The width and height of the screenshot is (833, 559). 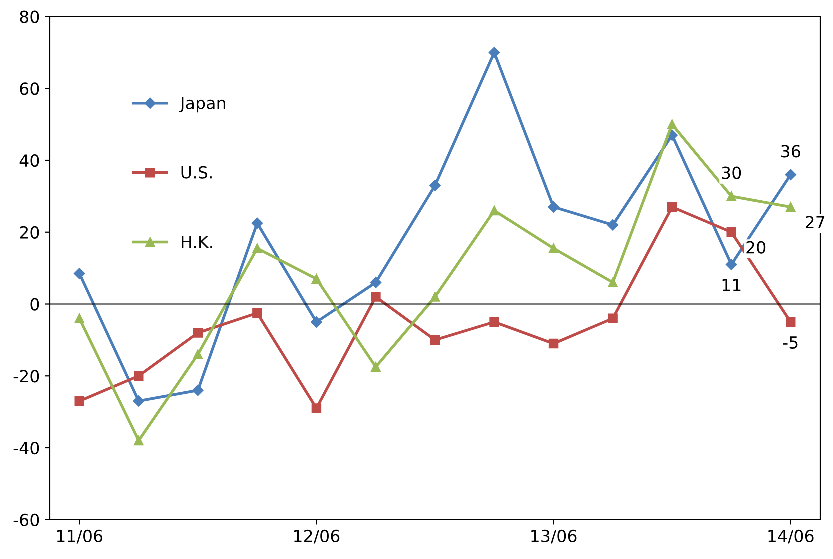 I want to click on legend-label: U.S., so click(x=197, y=172).